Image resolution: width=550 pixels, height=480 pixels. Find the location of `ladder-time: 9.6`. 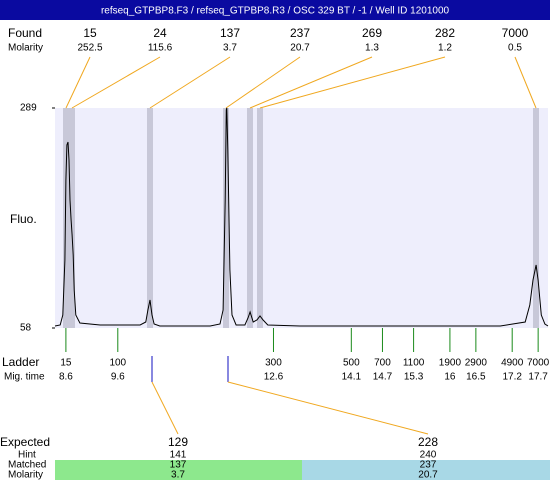

ladder-time: 9.6 is located at coordinates (118, 377).